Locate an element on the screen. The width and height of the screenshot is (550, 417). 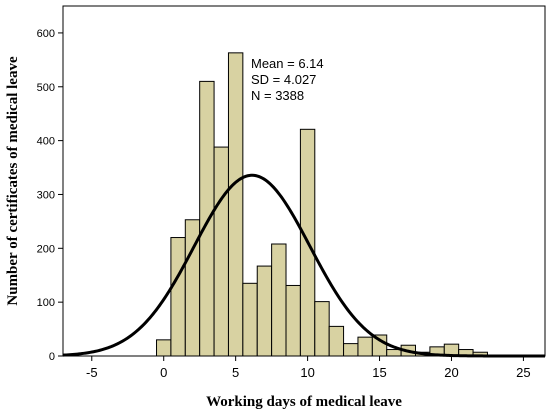
y-tick-label: 200 is located at coordinates (46, 249).